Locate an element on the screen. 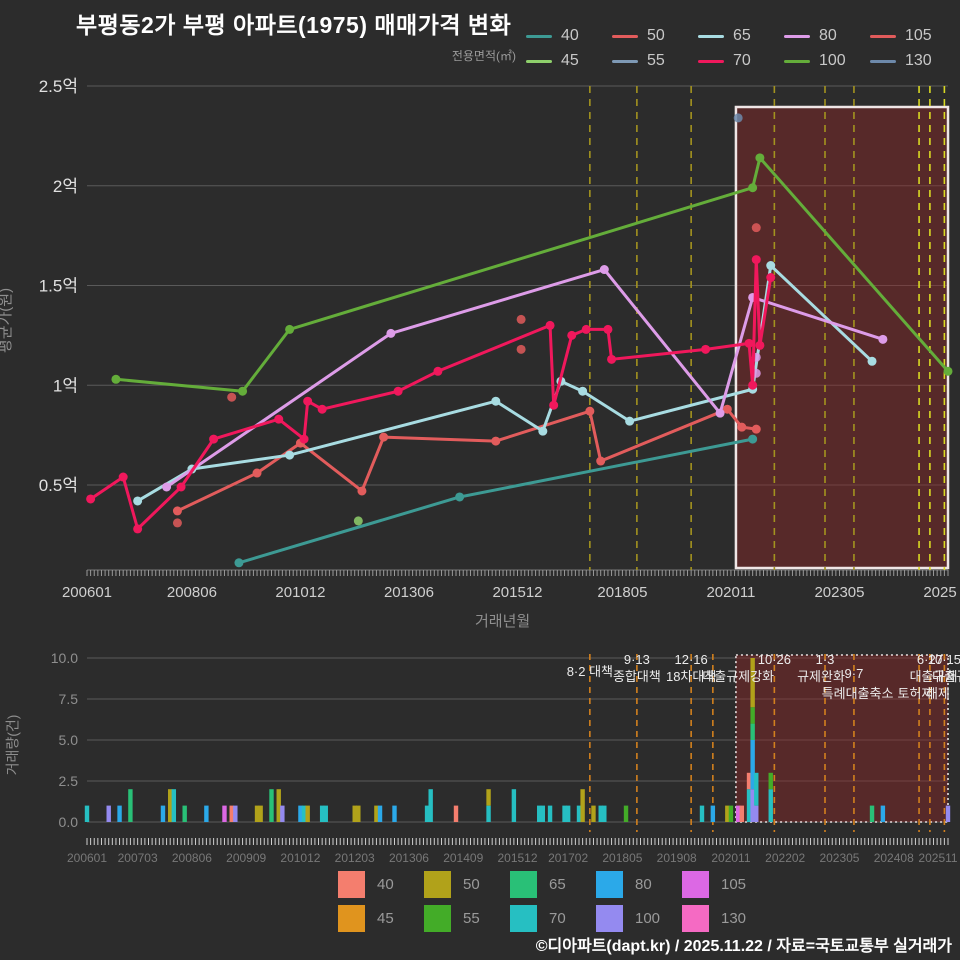 This screenshot has height=960, width=960. legend-item-105: 105 is located at coordinates (913, 36).